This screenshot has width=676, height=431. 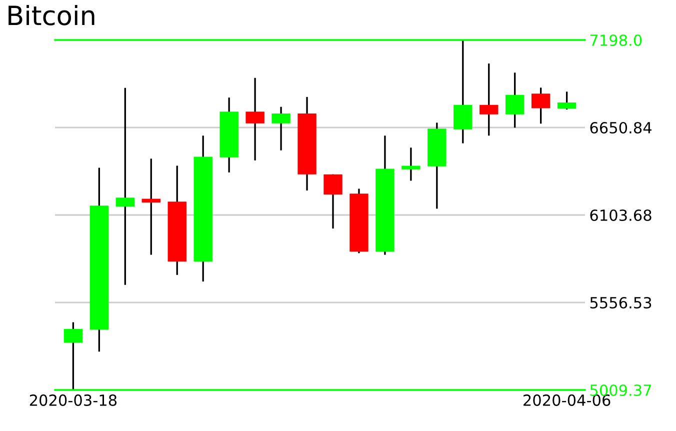 What do you see at coordinates (621, 390) in the screenshot?
I see `y-tick-label: 5009.37` at bounding box center [621, 390].